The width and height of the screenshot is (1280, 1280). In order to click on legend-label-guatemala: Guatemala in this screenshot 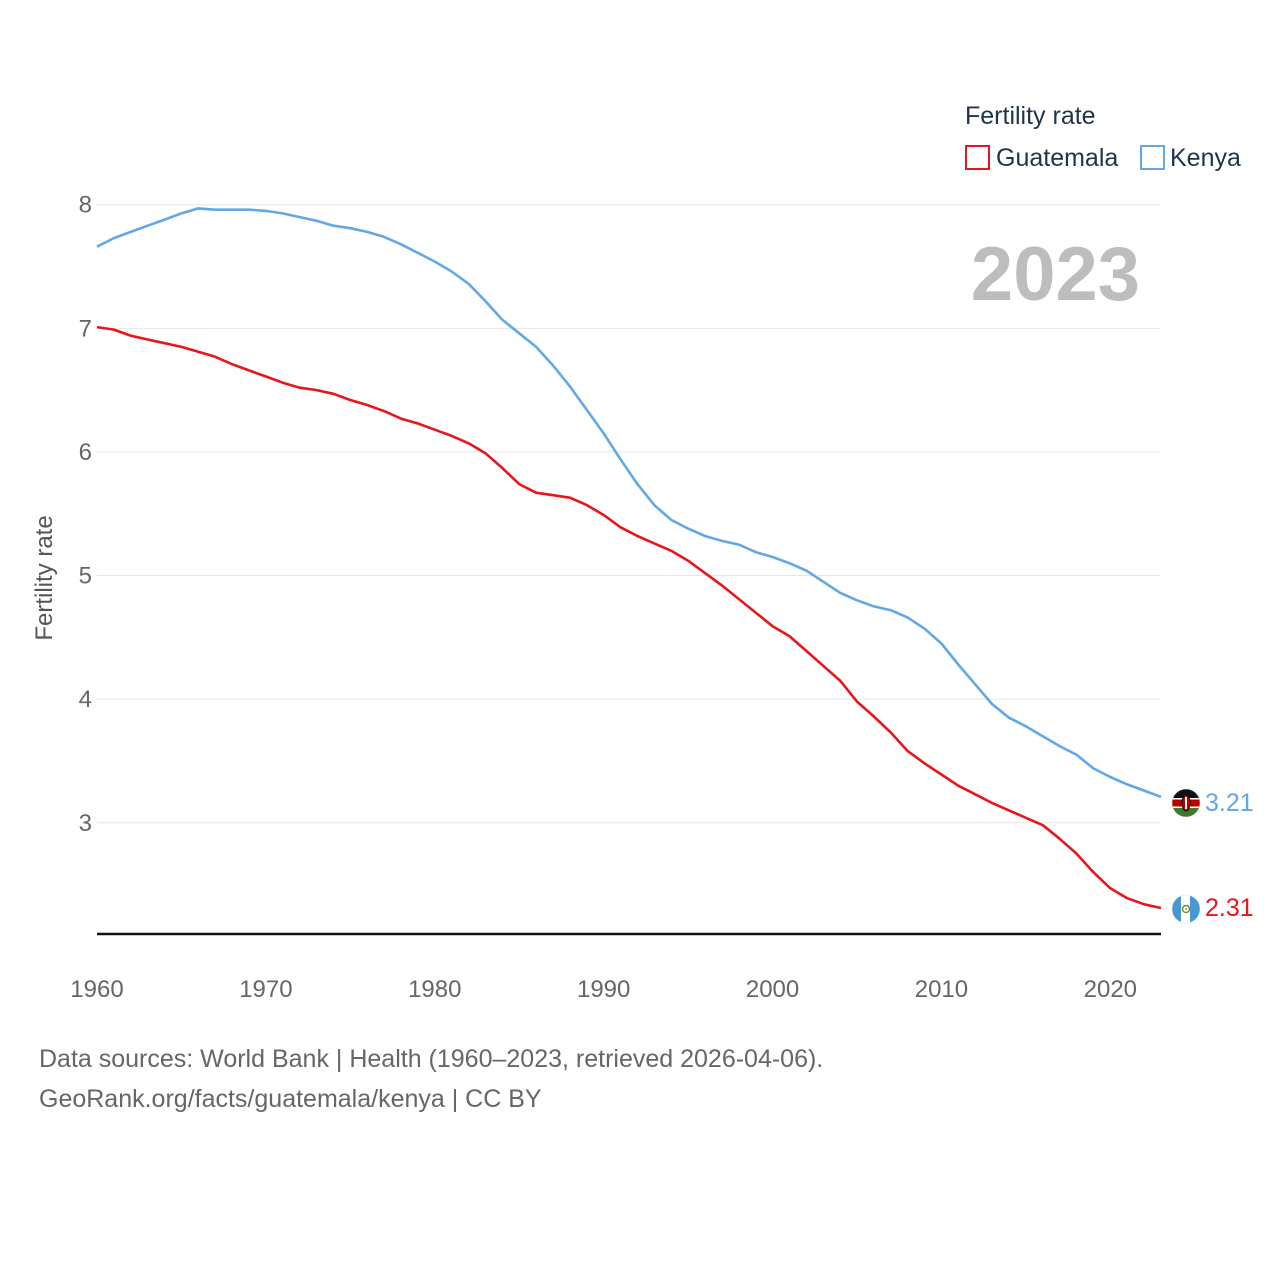, I will do `click(1057, 158)`.